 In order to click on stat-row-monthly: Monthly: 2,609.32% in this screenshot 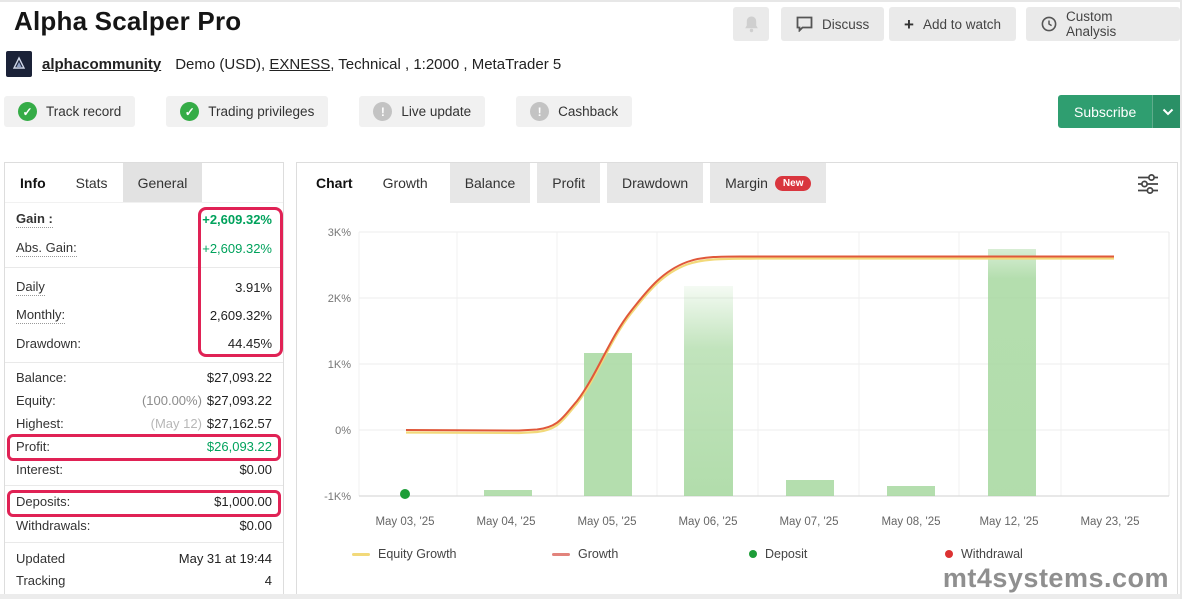, I will do `click(144, 315)`.